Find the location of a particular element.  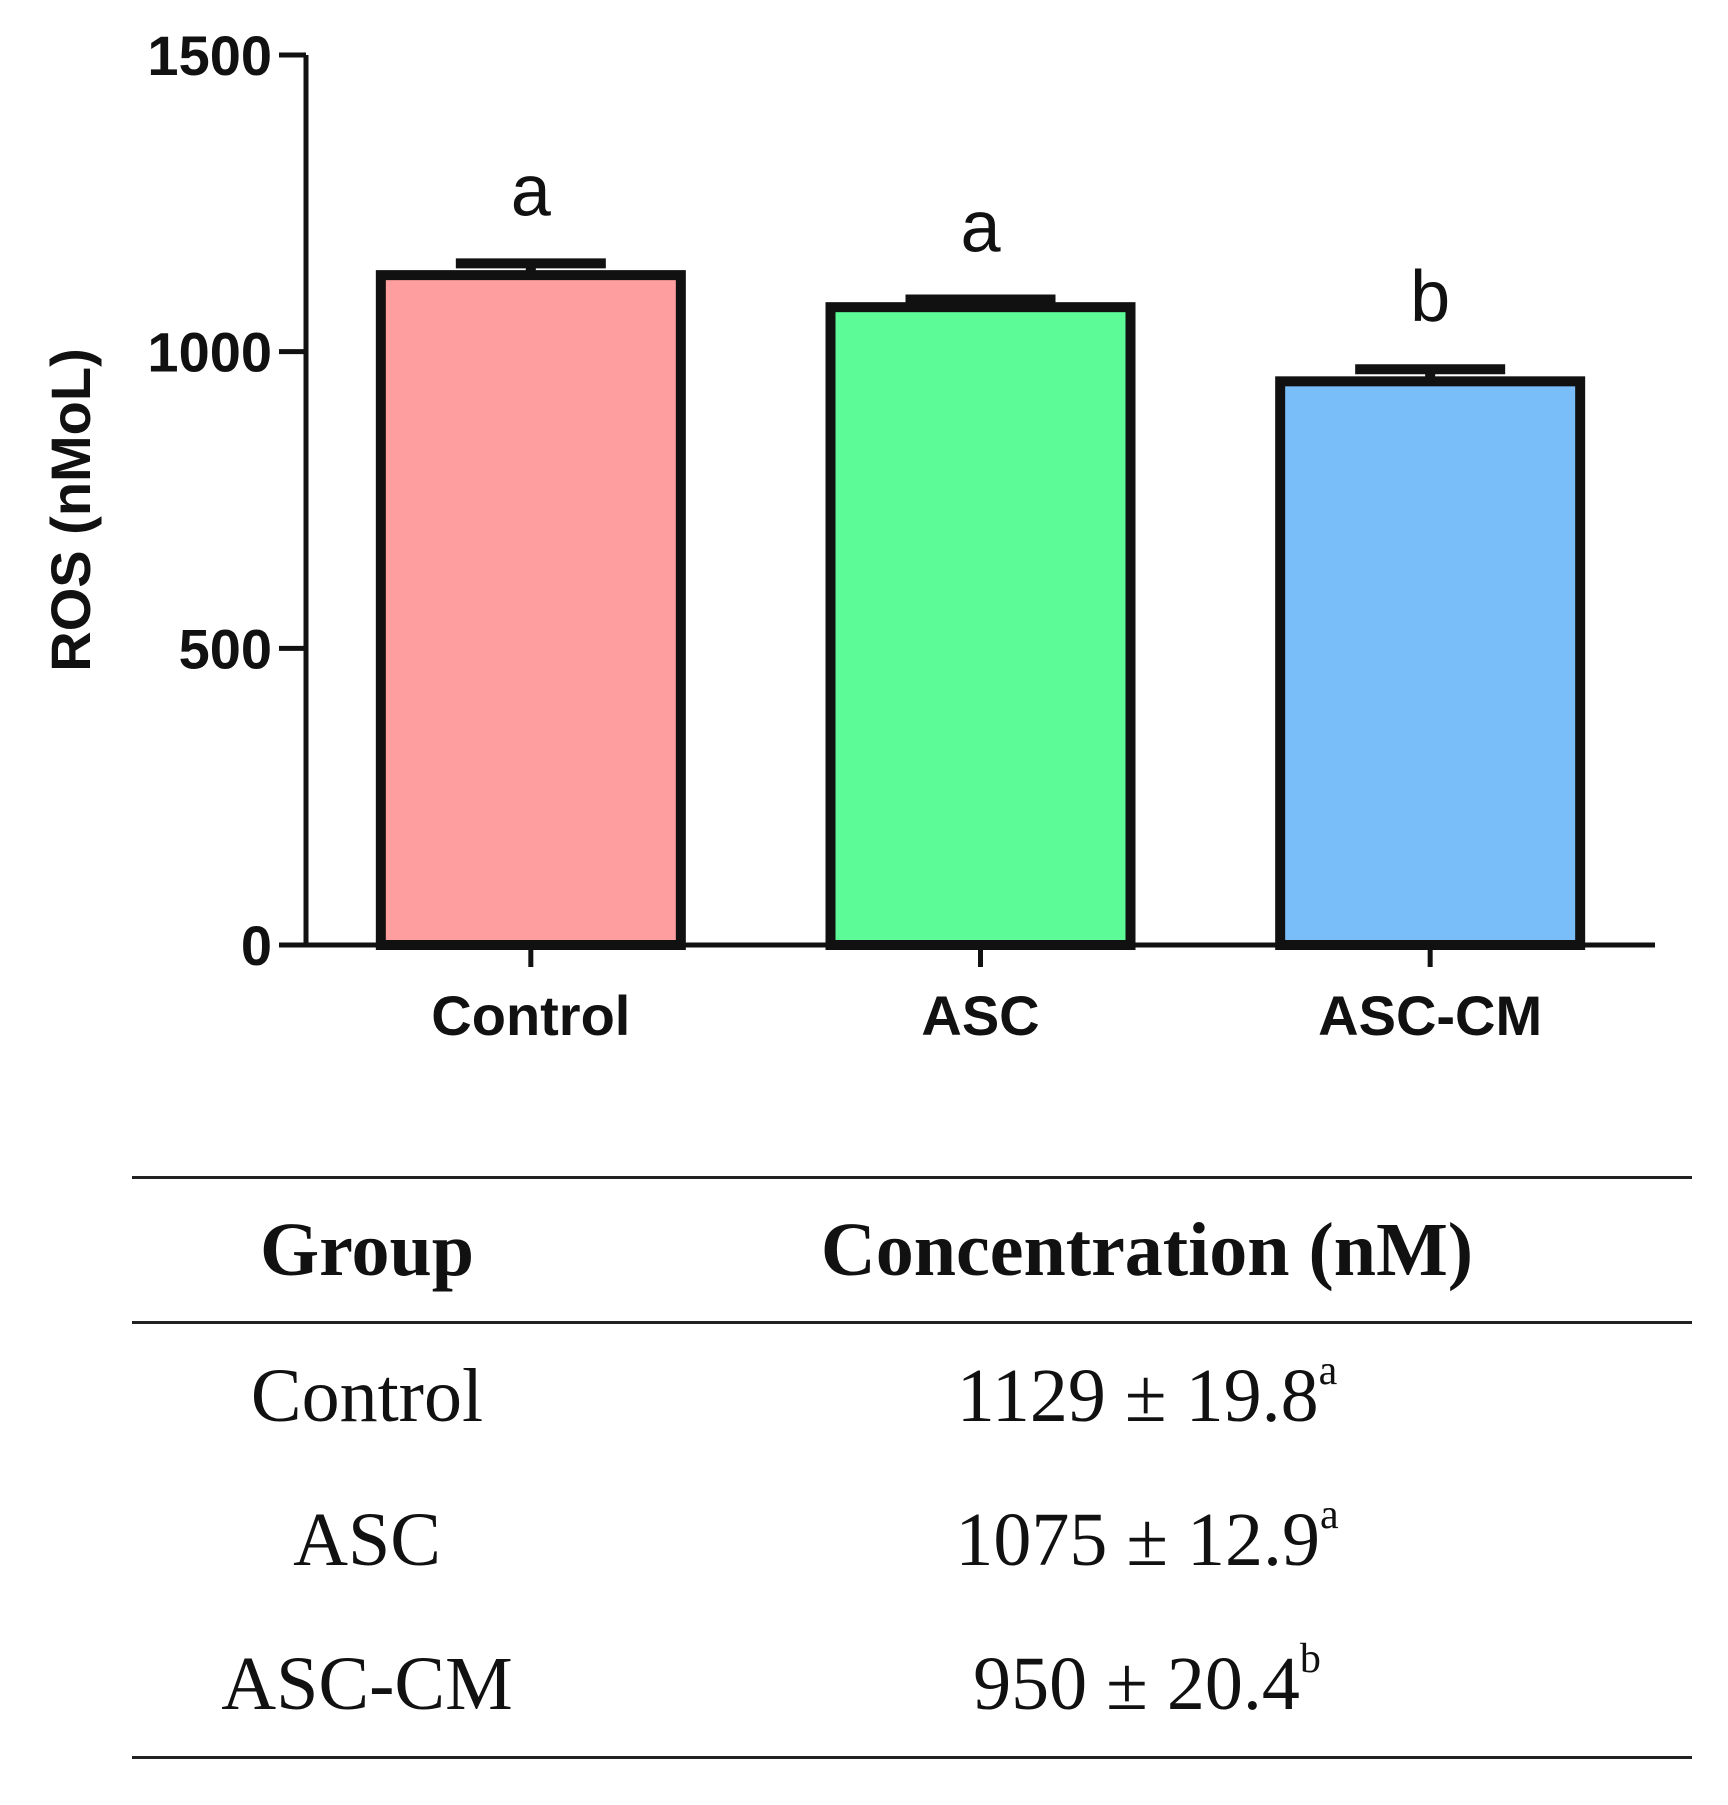

y-tick-label: 0 is located at coordinates (256, 945).